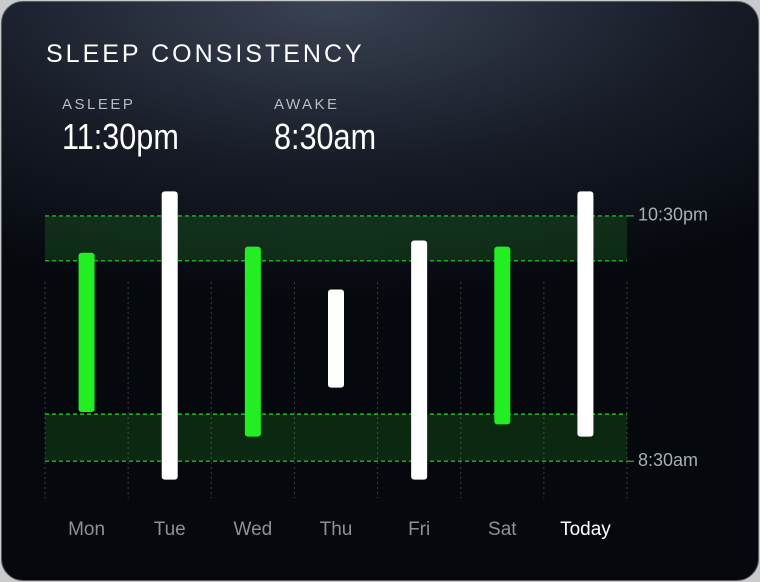 Image resolution: width=760 pixels, height=582 pixels. I want to click on stat-label: AWAKE, so click(307, 104).